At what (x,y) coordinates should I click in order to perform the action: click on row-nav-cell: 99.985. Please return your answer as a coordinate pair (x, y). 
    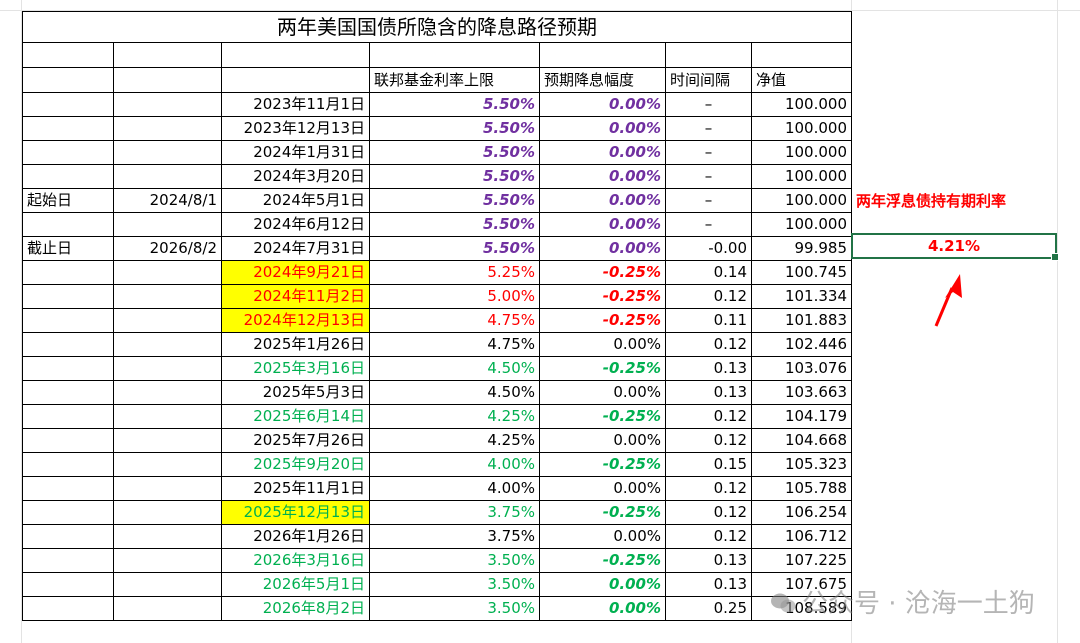
    Looking at the image, I should click on (801, 248).